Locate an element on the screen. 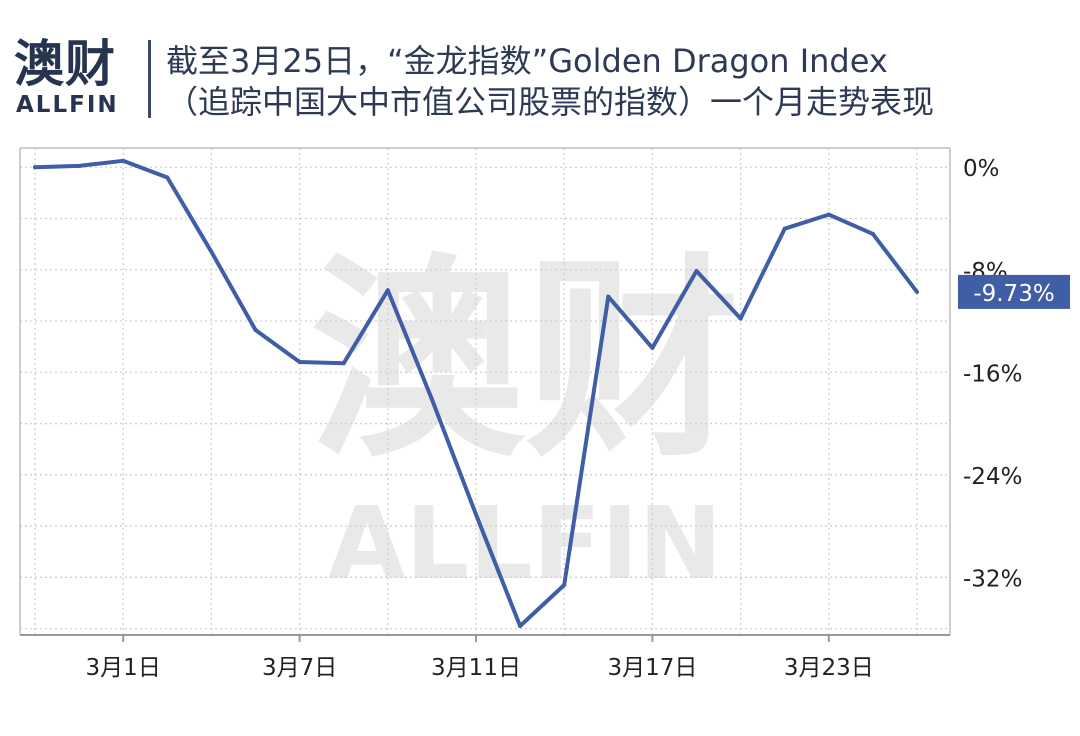  x-tick-label: 3月1日 is located at coordinates (123, 668).